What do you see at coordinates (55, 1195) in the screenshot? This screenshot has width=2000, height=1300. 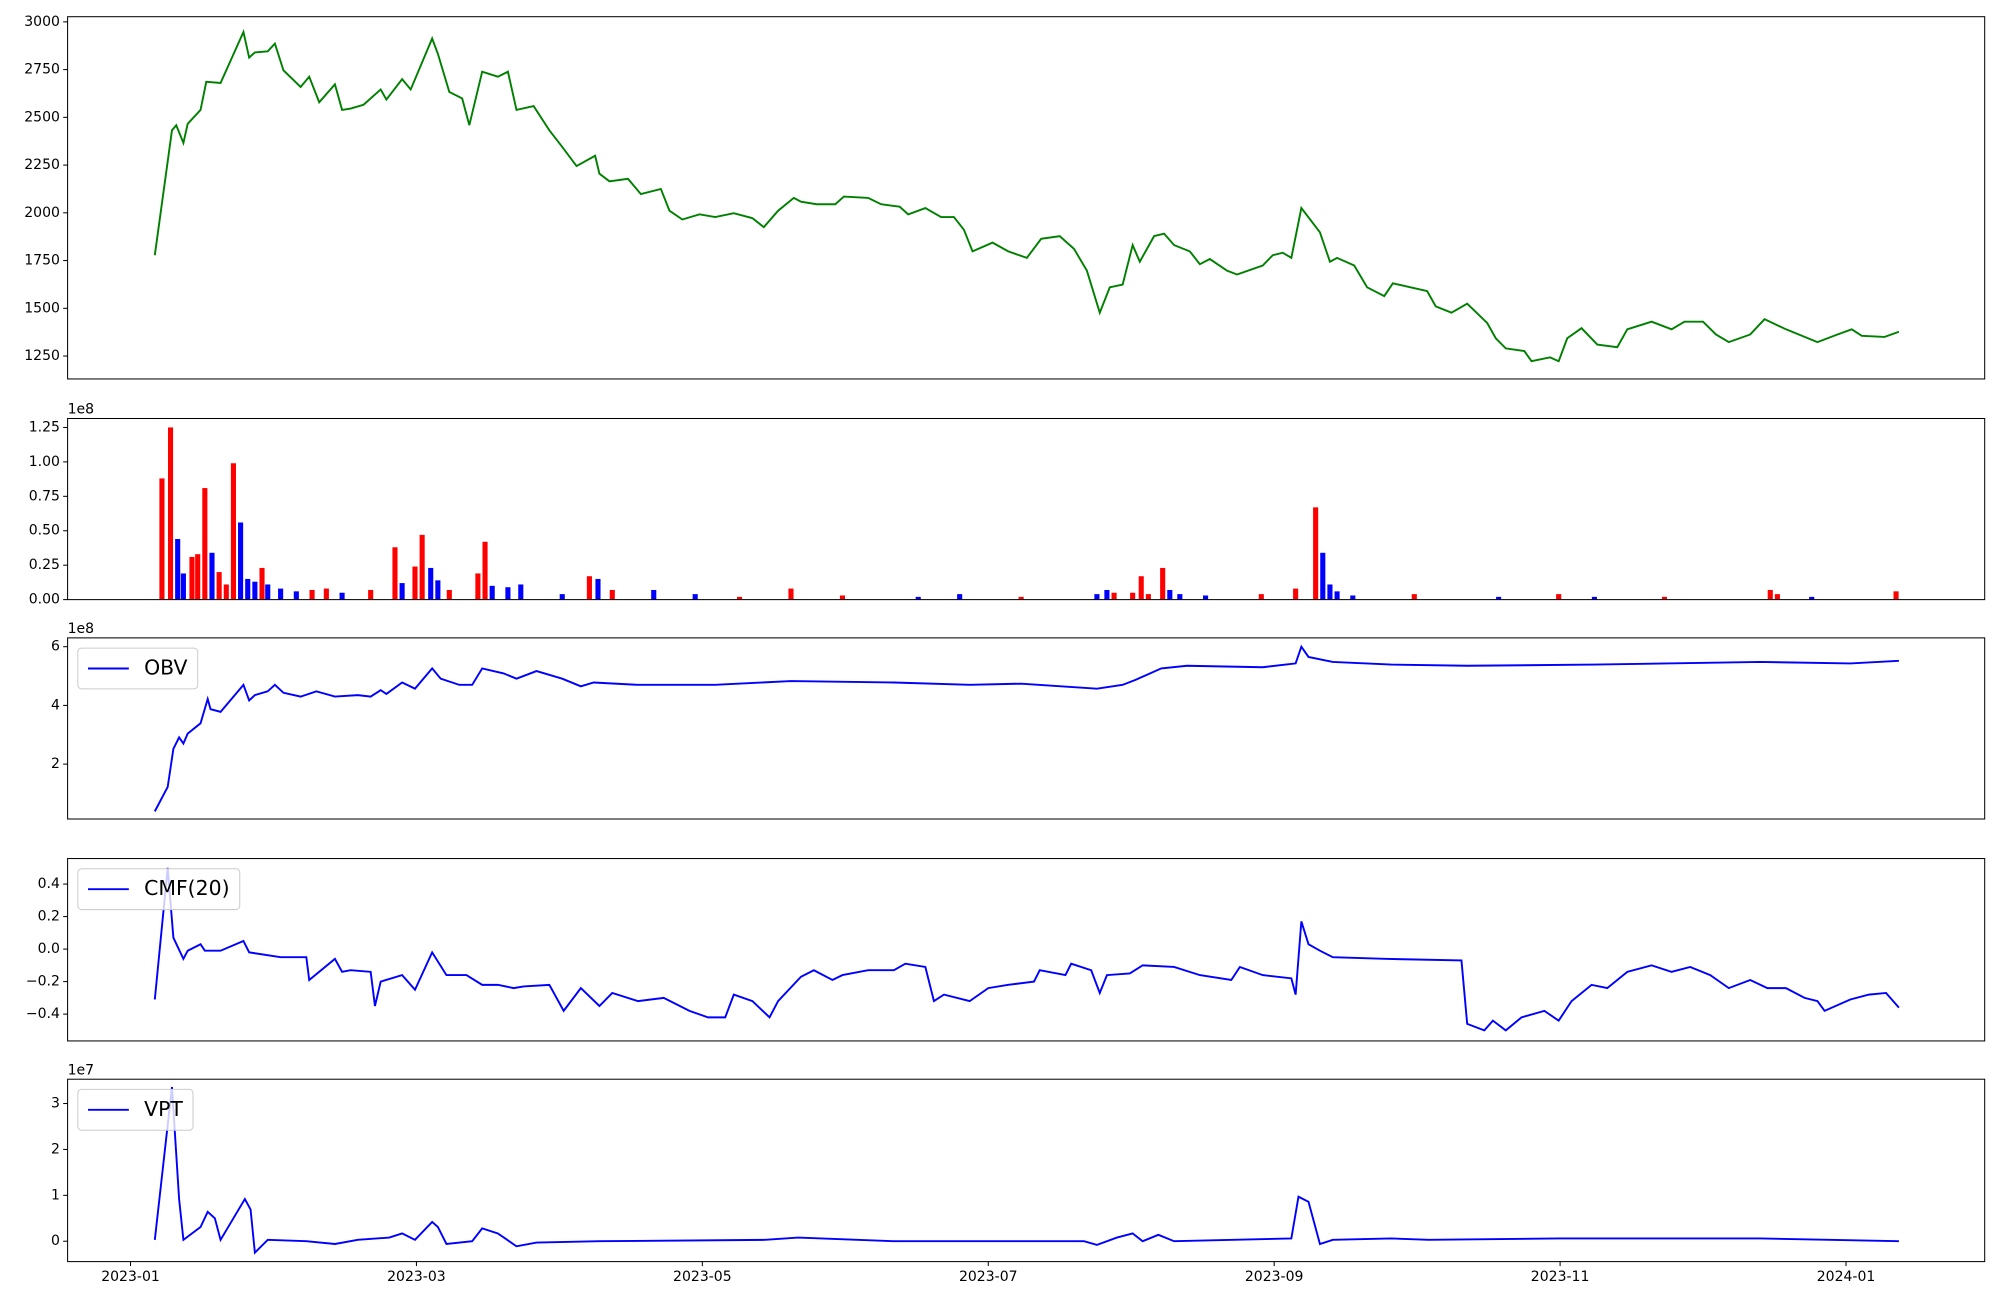 I see `y-tick-label: 1` at bounding box center [55, 1195].